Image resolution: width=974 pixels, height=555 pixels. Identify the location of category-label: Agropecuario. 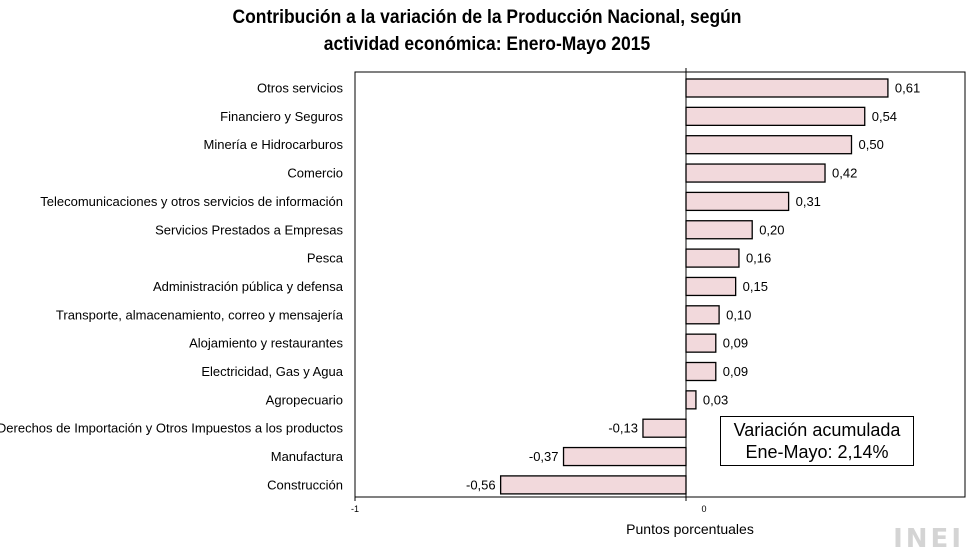
(304, 399).